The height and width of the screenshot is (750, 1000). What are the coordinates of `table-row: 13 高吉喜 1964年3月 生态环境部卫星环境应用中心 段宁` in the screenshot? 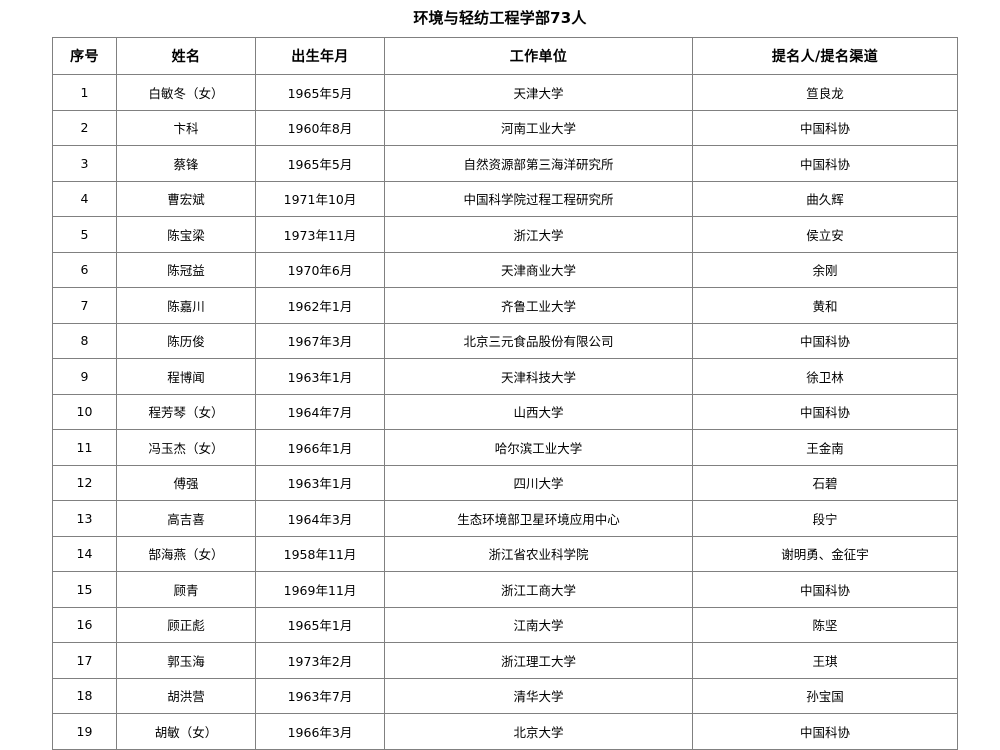 It's located at (505, 518).